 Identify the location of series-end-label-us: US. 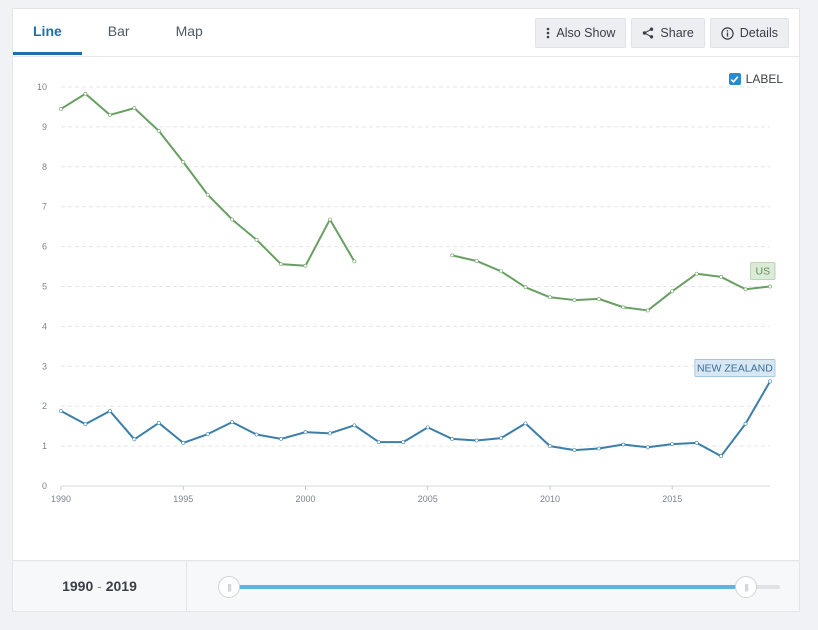
(763, 272).